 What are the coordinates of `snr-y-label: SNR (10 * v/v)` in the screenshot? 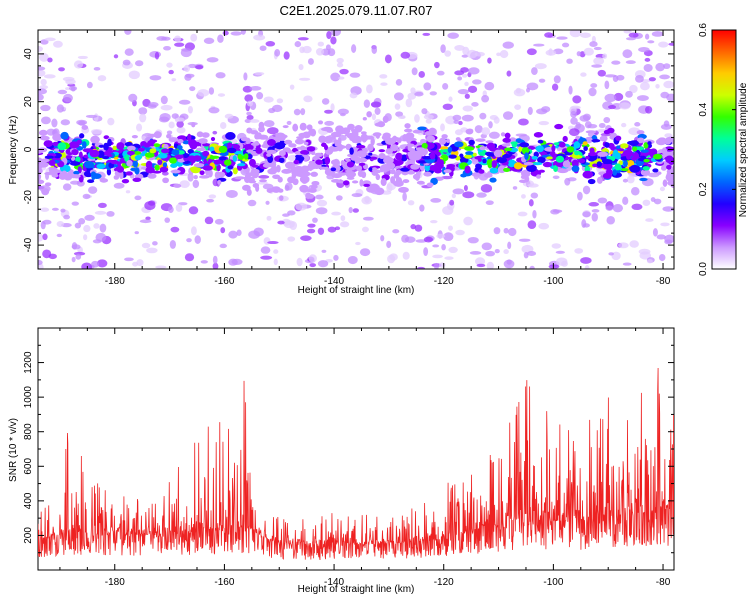 It's located at (13, 450).